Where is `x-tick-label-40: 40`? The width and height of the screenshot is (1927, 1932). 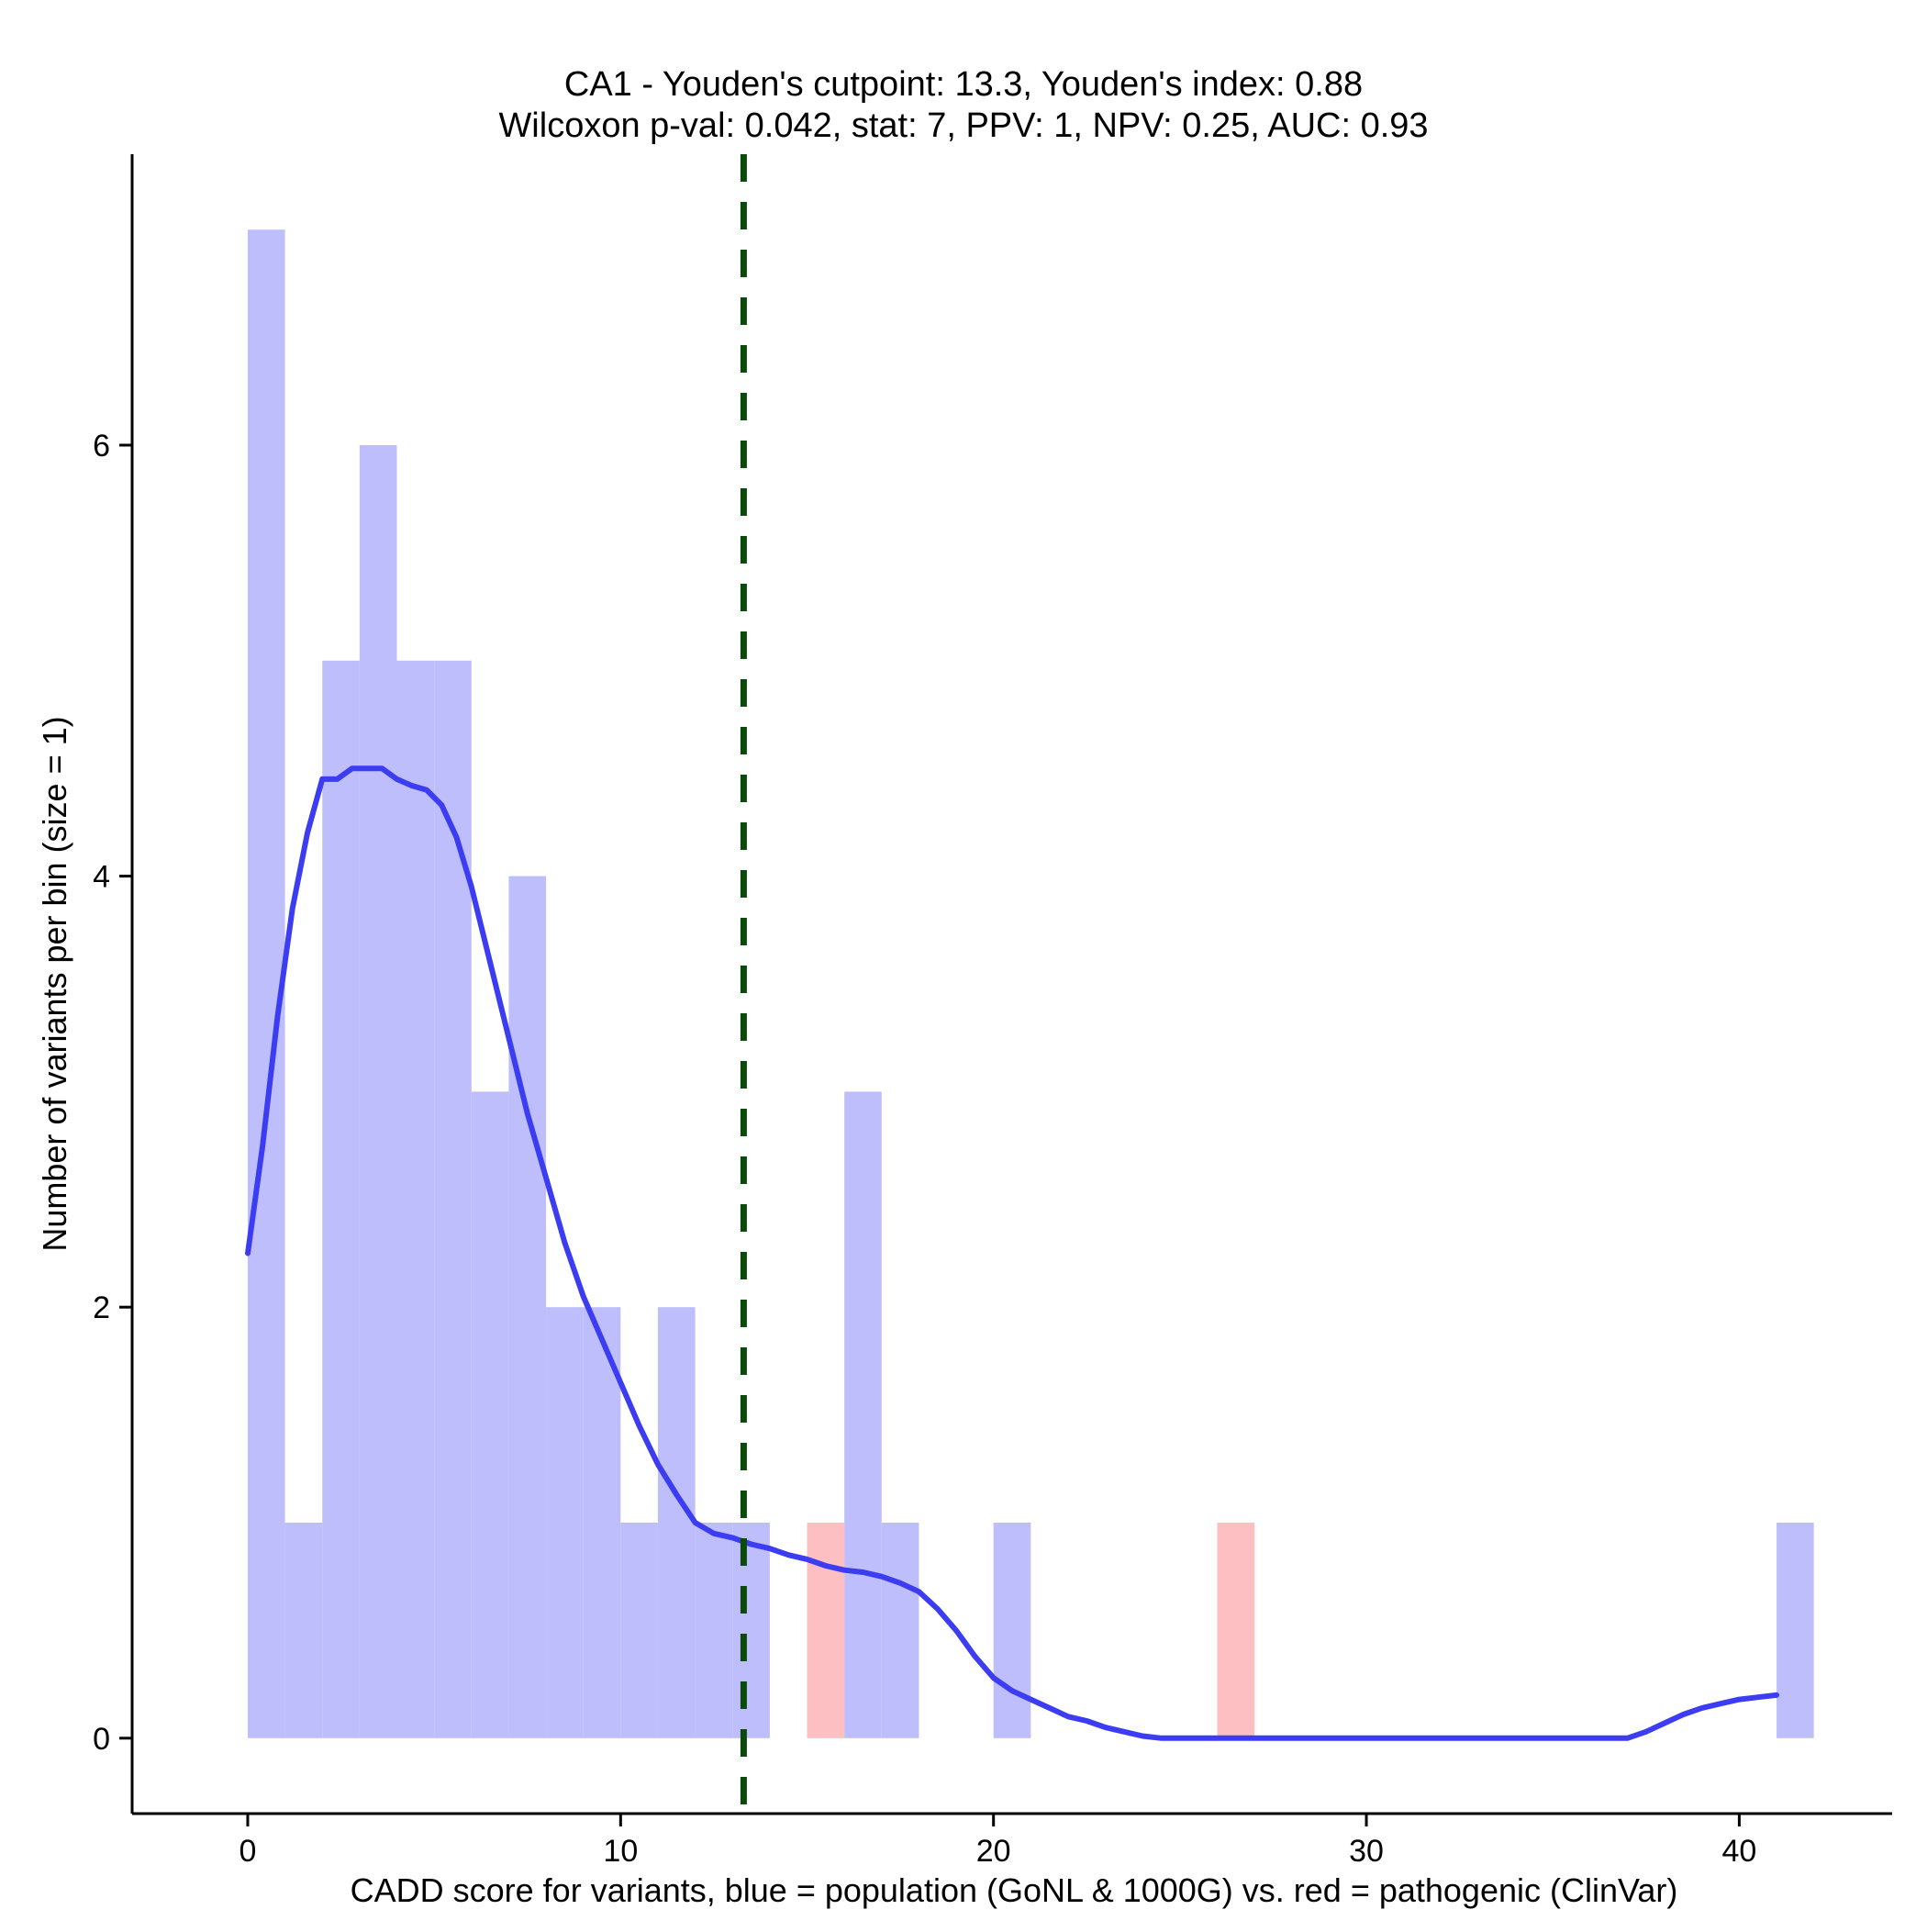
x-tick-label-40: 40 is located at coordinates (1738, 1851).